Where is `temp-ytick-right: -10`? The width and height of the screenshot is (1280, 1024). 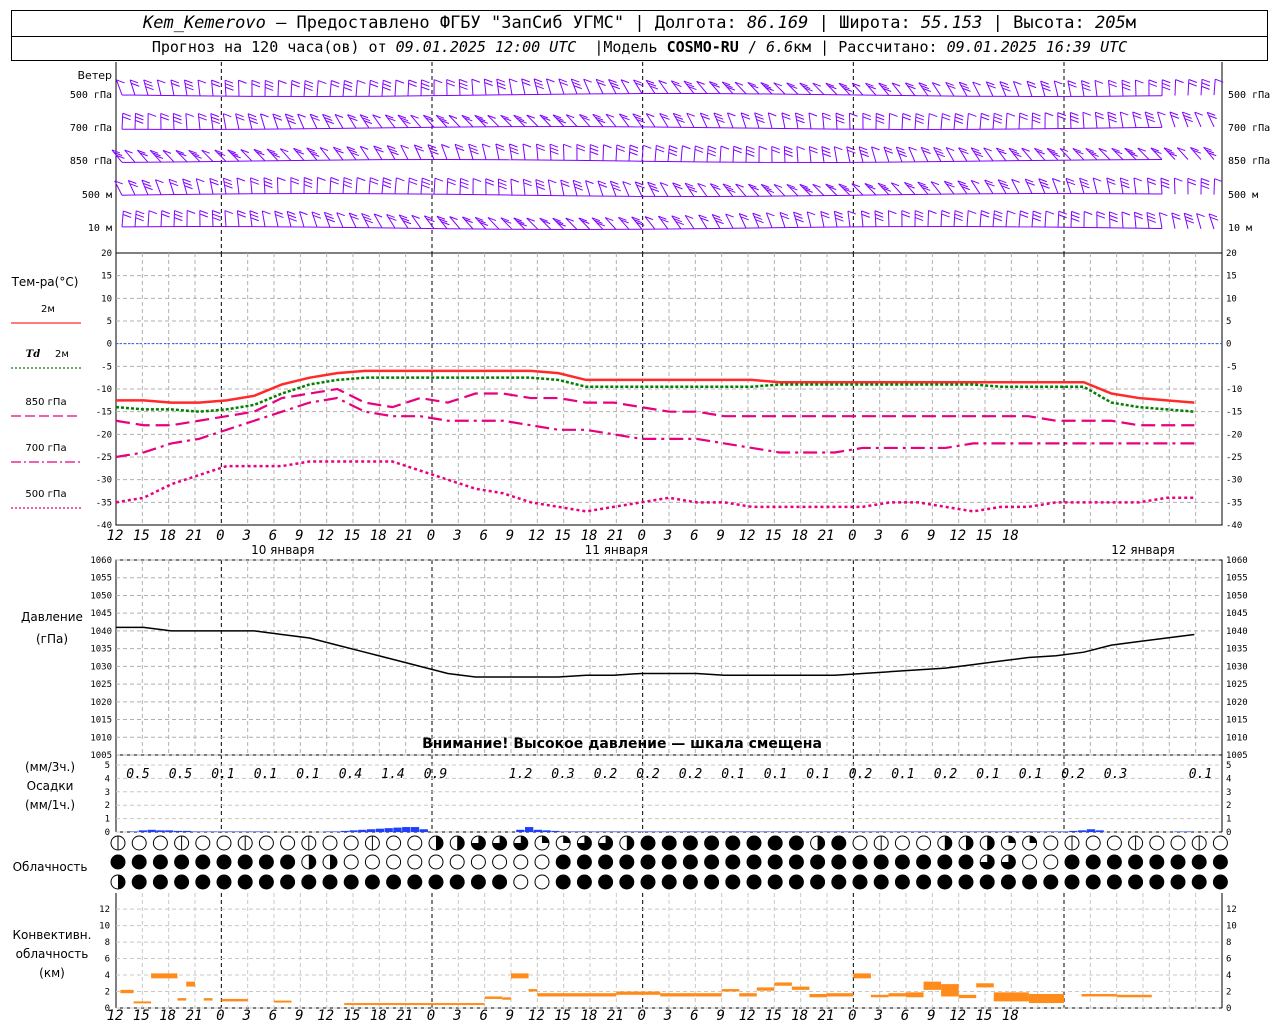 temp-ytick-right: -10 is located at coordinates (1234, 390).